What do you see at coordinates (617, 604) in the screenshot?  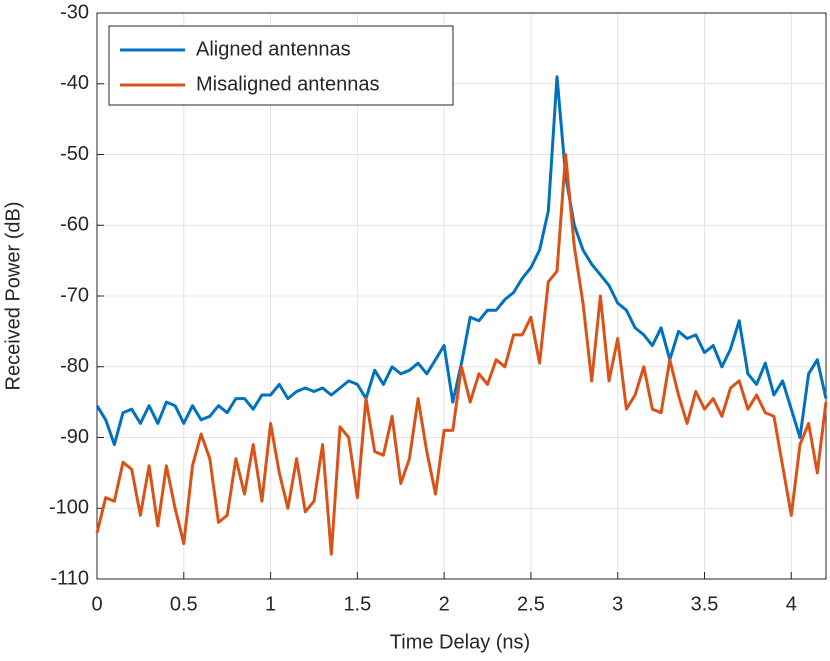 I see `x-tick-label: 3` at bounding box center [617, 604].